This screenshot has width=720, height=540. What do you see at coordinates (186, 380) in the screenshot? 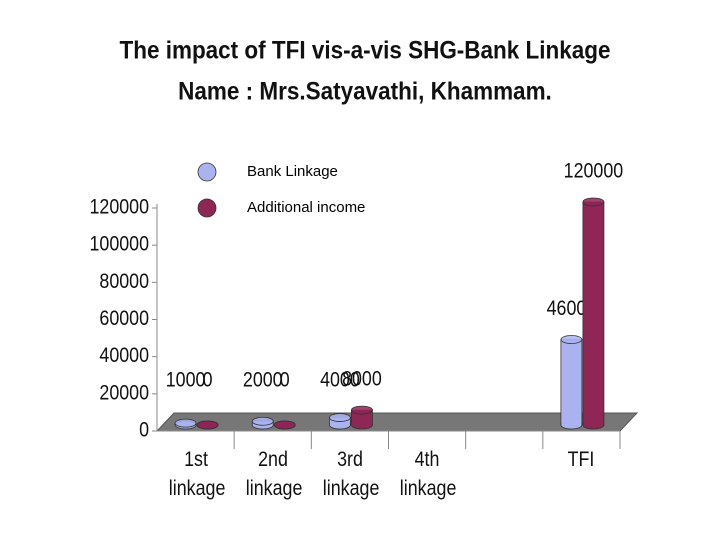
I see `value-label: 1000` at bounding box center [186, 380].